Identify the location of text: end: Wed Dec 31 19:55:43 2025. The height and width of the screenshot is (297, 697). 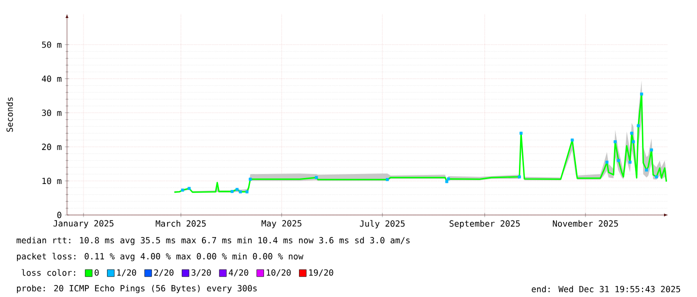
(606, 289).